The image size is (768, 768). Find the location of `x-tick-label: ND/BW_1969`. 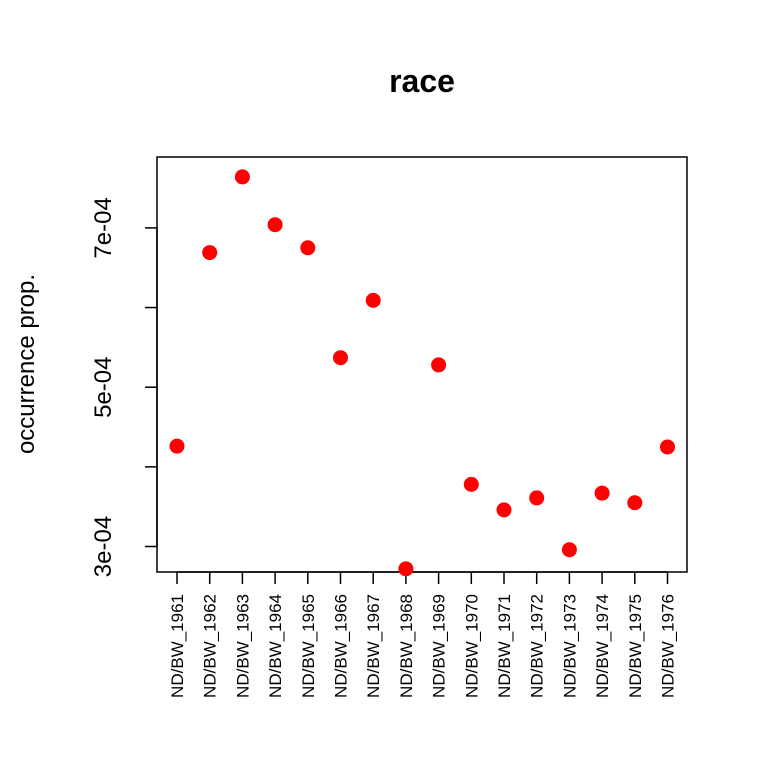

x-tick-label: ND/BW_1969 is located at coordinates (439, 646).